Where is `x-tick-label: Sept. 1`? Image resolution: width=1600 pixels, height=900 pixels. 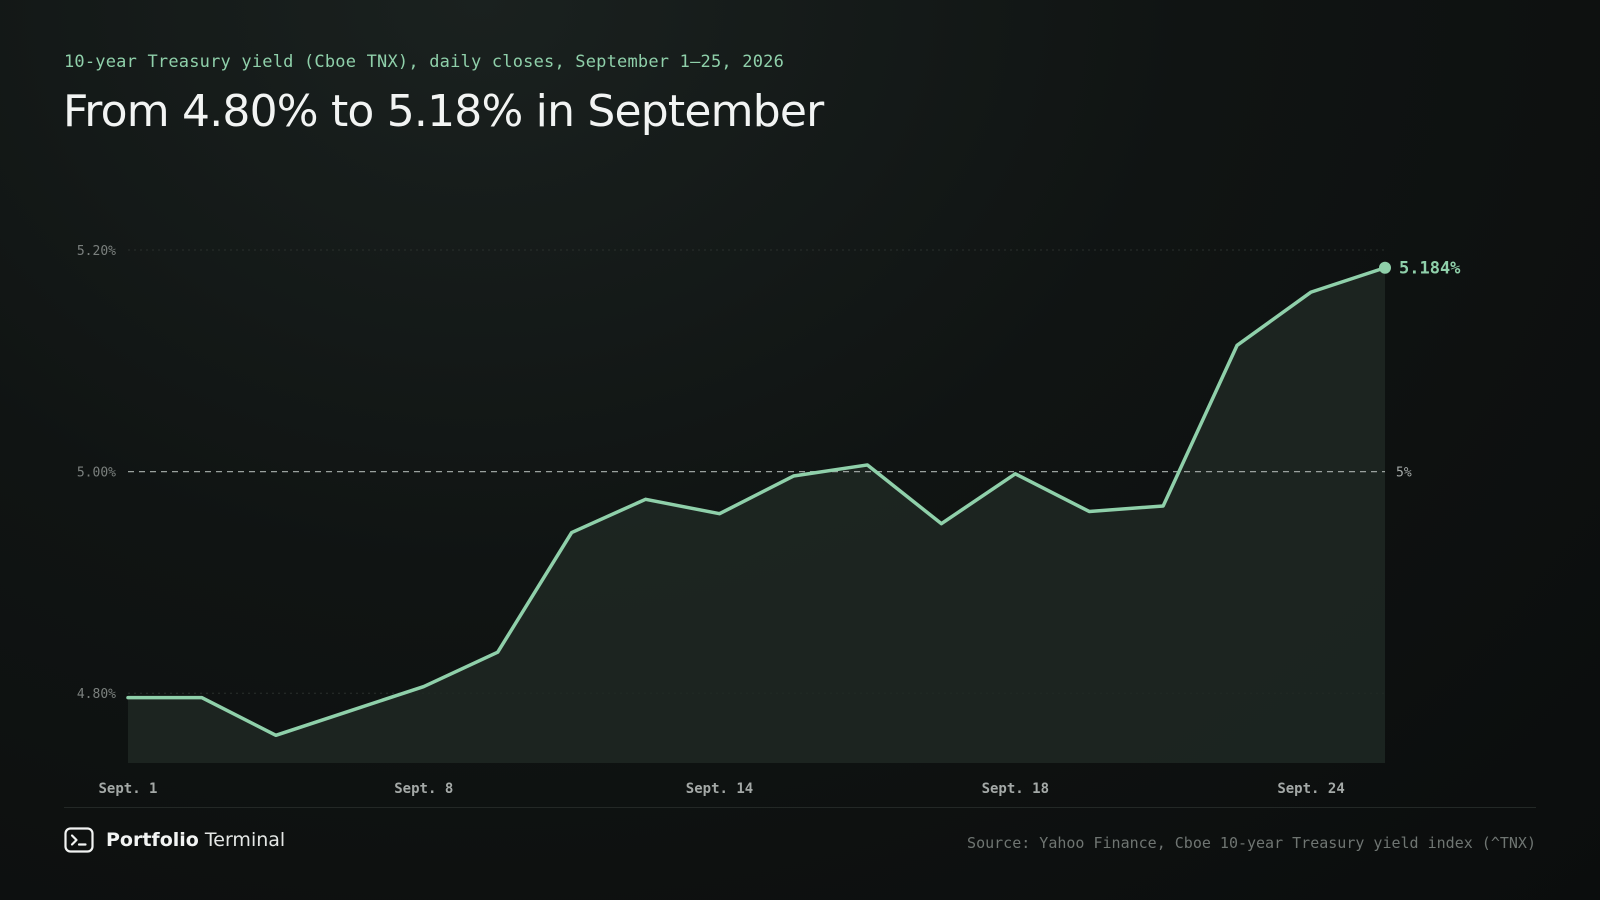 x-tick-label: Sept. 1 is located at coordinates (127, 789).